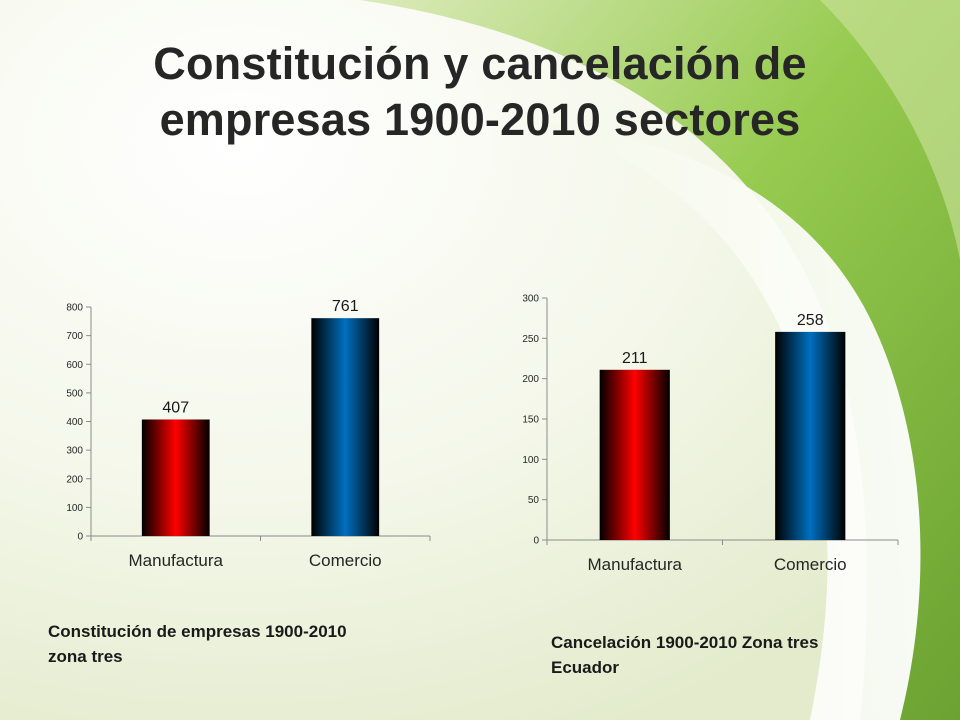 This screenshot has height=720, width=960. Describe the element at coordinates (345, 560) in the screenshot. I see `category-label-comercio: Comercio` at that location.